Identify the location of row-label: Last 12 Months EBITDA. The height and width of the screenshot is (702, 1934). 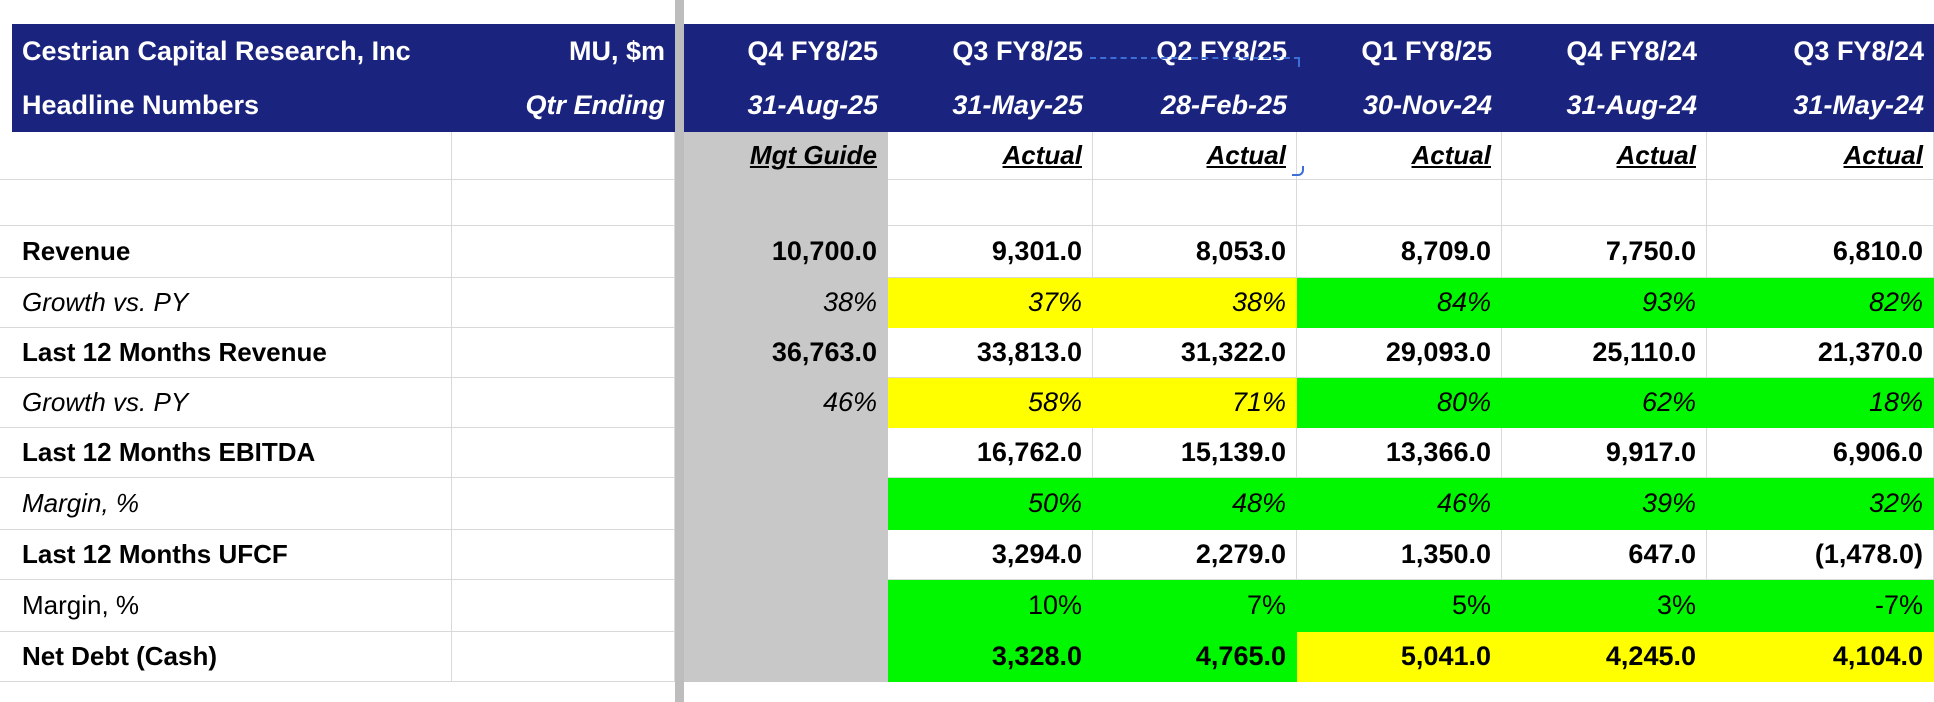
(226, 453).